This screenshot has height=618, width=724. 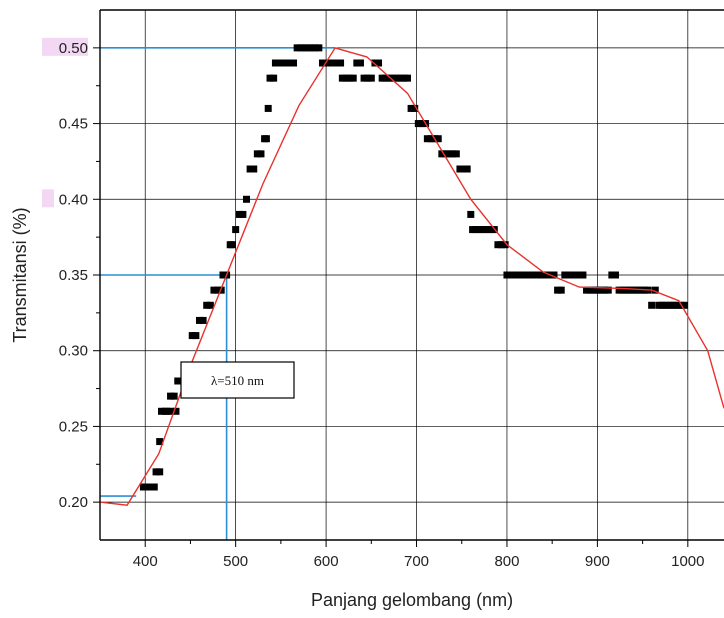 I want to click on highlight-label-bg, so click(x=65, y=46).